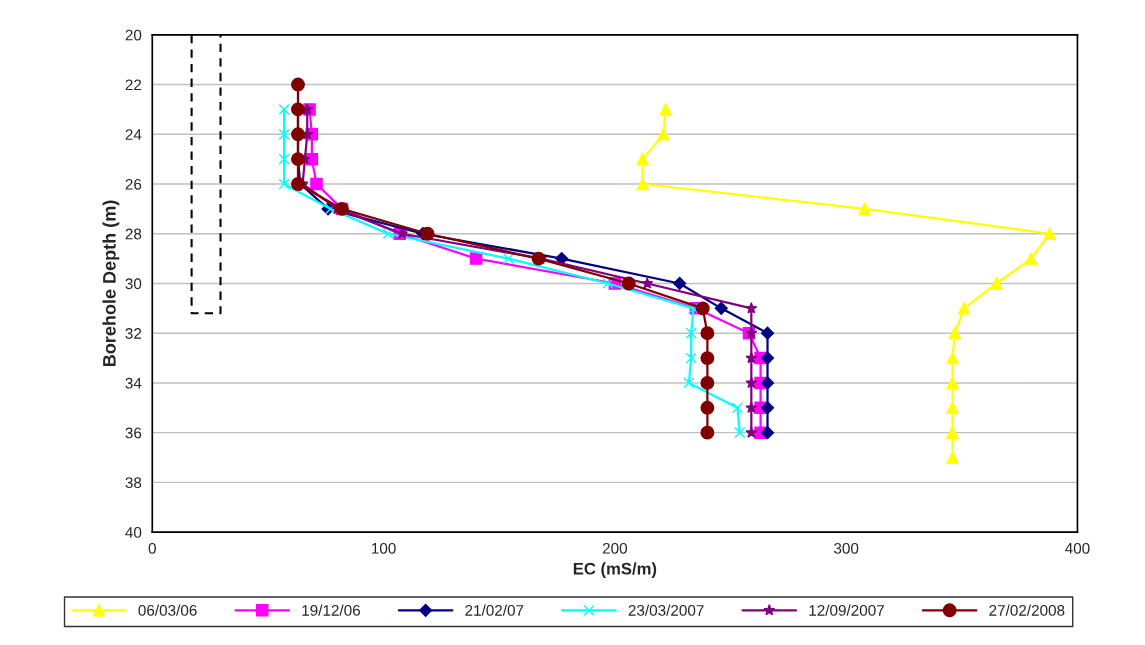 The width and height of the screenshot is (1145, 645). What do you see at coordinates (494, 610) in the screenshot?
I see `legend-label: 21/02/07` at bounding box center [494, 610].